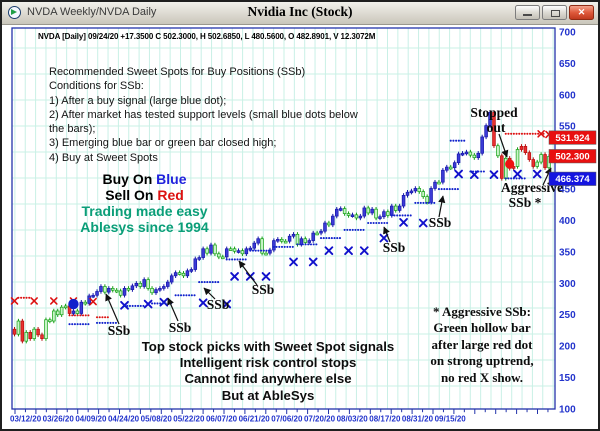 The height and width of the screenshot is (431, 600). I want to click on note-line: 1) After a buy signal (large blue dot);, so click(138, 100).